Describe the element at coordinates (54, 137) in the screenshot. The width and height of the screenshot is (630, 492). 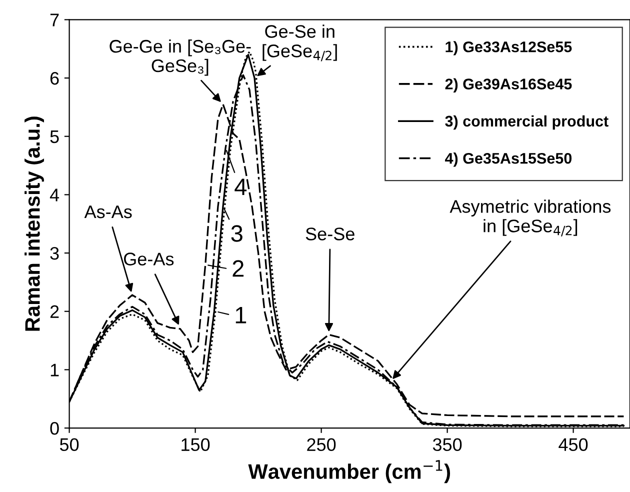
I see `y-tick-label: 5` at that location.